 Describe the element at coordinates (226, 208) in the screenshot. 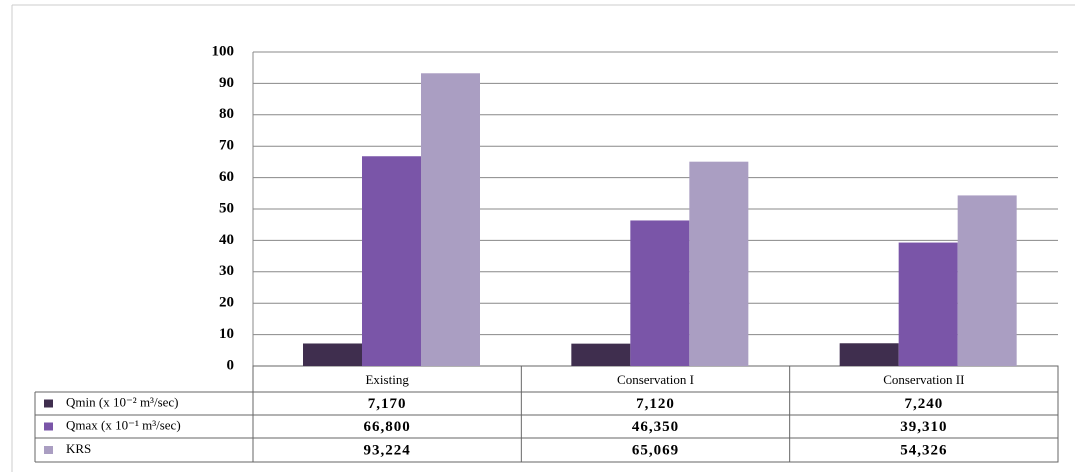

I see `y-tick-label: 50` at that location.